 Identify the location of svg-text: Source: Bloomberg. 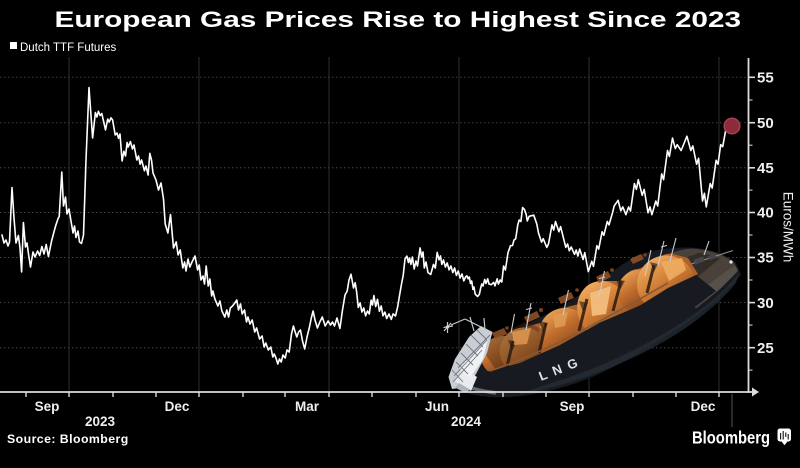
(68, 439).